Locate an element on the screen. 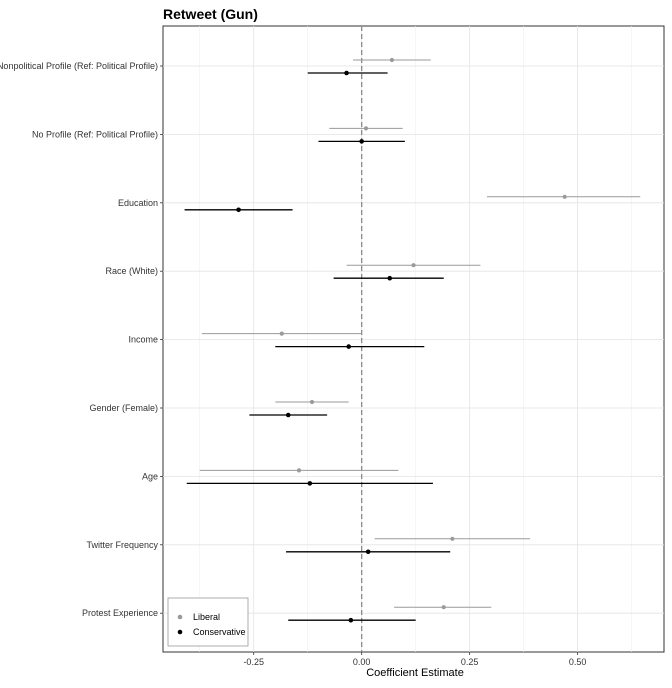 The width and height of the screenshot is (672, 688). category-label: Income is located at coordinates (143, 340).